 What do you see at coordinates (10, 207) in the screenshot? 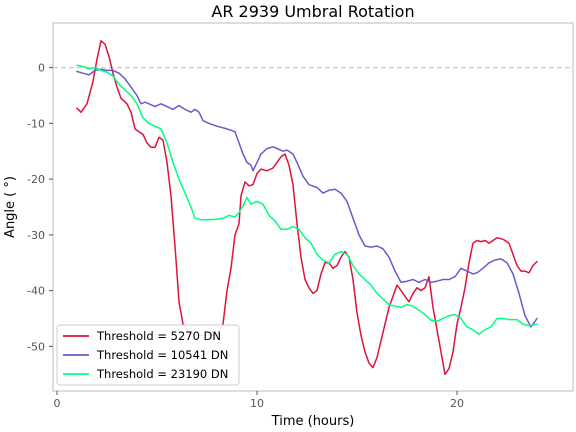
I see `y-axis-label: Angle ( °)` at bounding box center [10, 207].